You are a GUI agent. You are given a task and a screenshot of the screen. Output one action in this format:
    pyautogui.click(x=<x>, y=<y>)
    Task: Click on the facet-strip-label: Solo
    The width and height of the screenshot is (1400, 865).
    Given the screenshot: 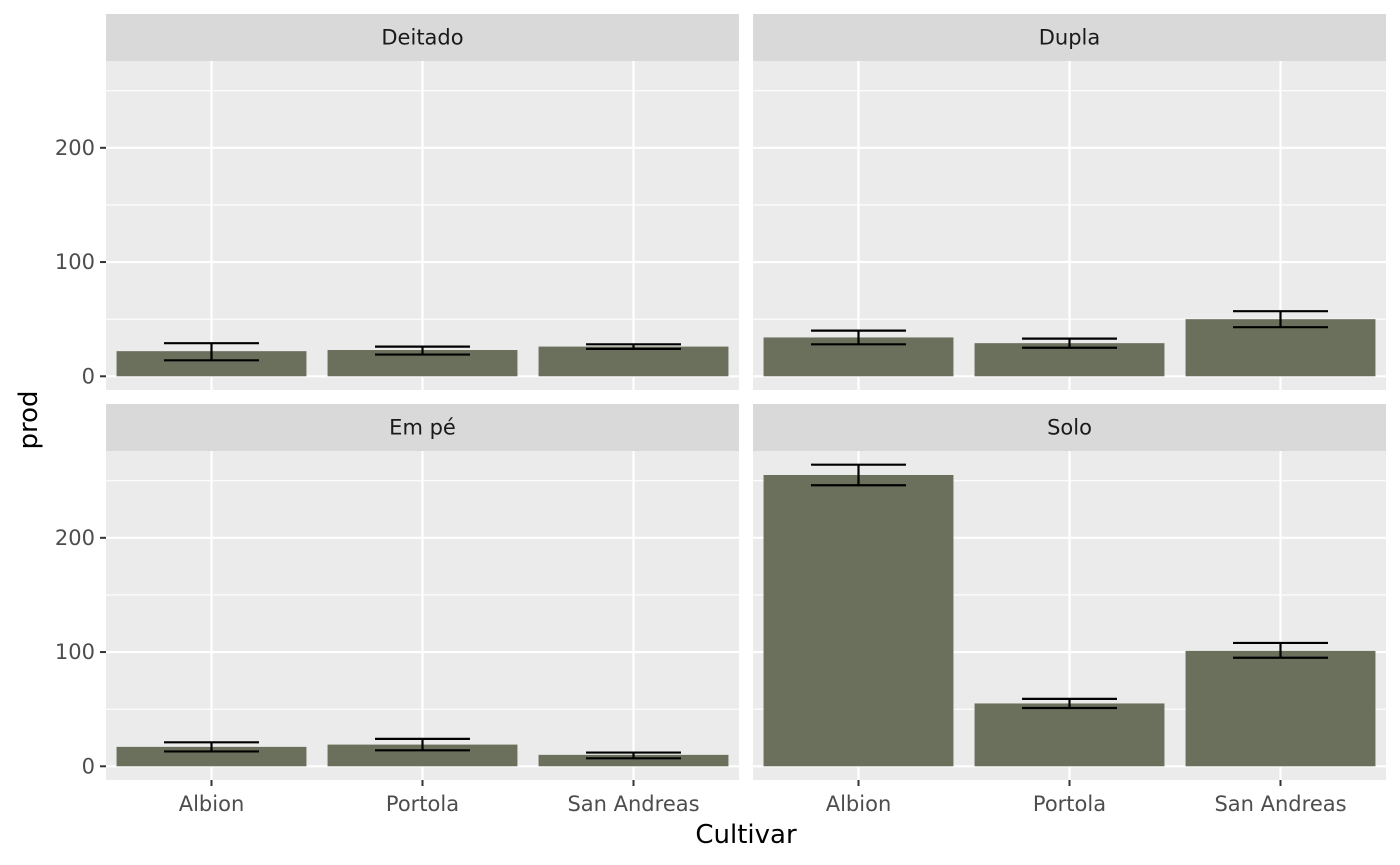 What is the action you would take?
    pyautogui.click(x=1069, y=428)
    